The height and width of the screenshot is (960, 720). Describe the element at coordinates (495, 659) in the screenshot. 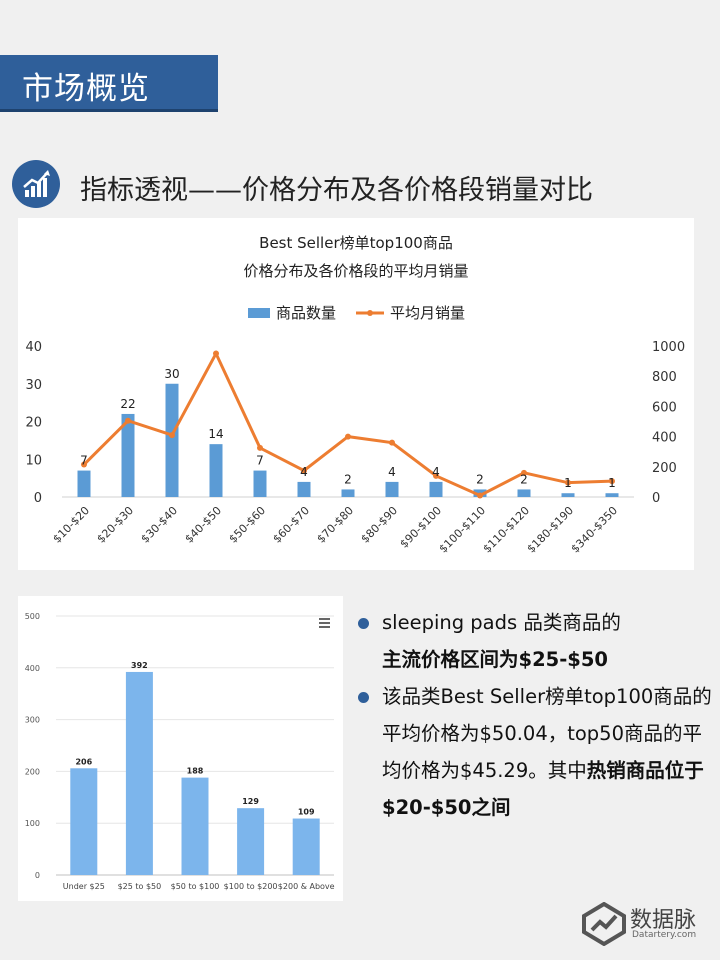

I see `bullet-bold-text: 主流价格区间为$25-$50` at that location.